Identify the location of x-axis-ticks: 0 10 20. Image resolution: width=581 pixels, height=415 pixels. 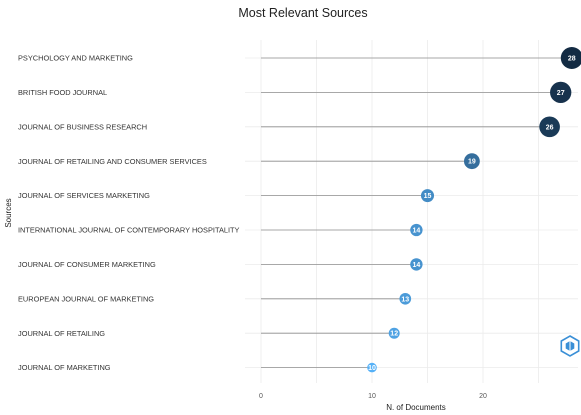
(373, 396).